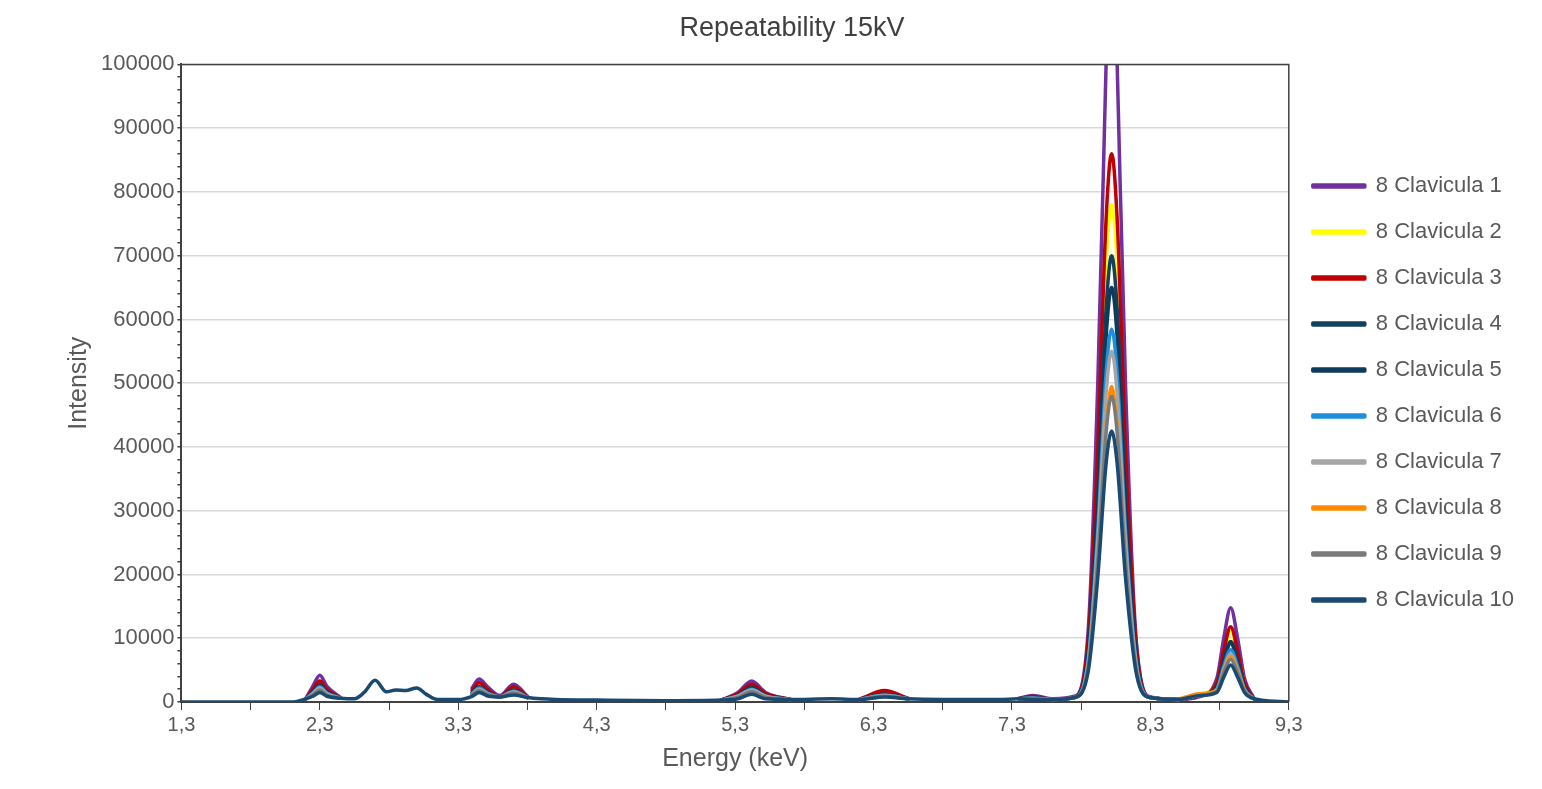  Describe the element at coordinates (144, 190) in the screenshot. I see `y-tick-label: 80000` at that location.